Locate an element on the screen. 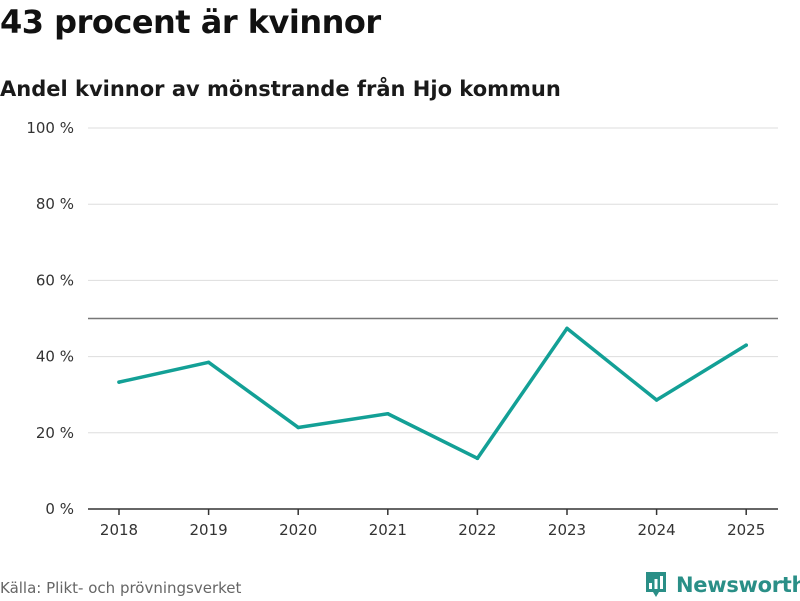 The image size is (800, 601). x-axis-tick-labels: 2018 2019 2020 2021 2022 2023 2024 2025 is located at coordinates (432, 530).